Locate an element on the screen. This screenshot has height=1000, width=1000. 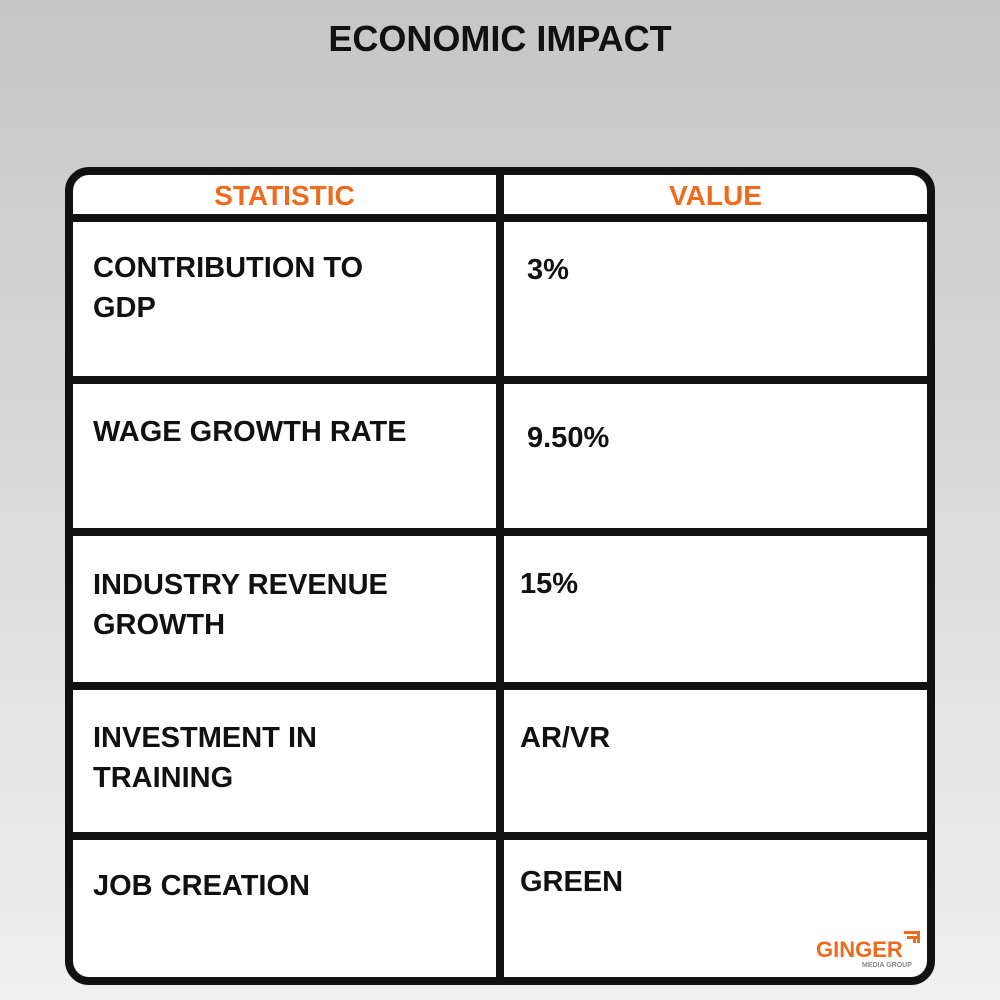
header-cell: VALUE is located at coordinates (715, 195).